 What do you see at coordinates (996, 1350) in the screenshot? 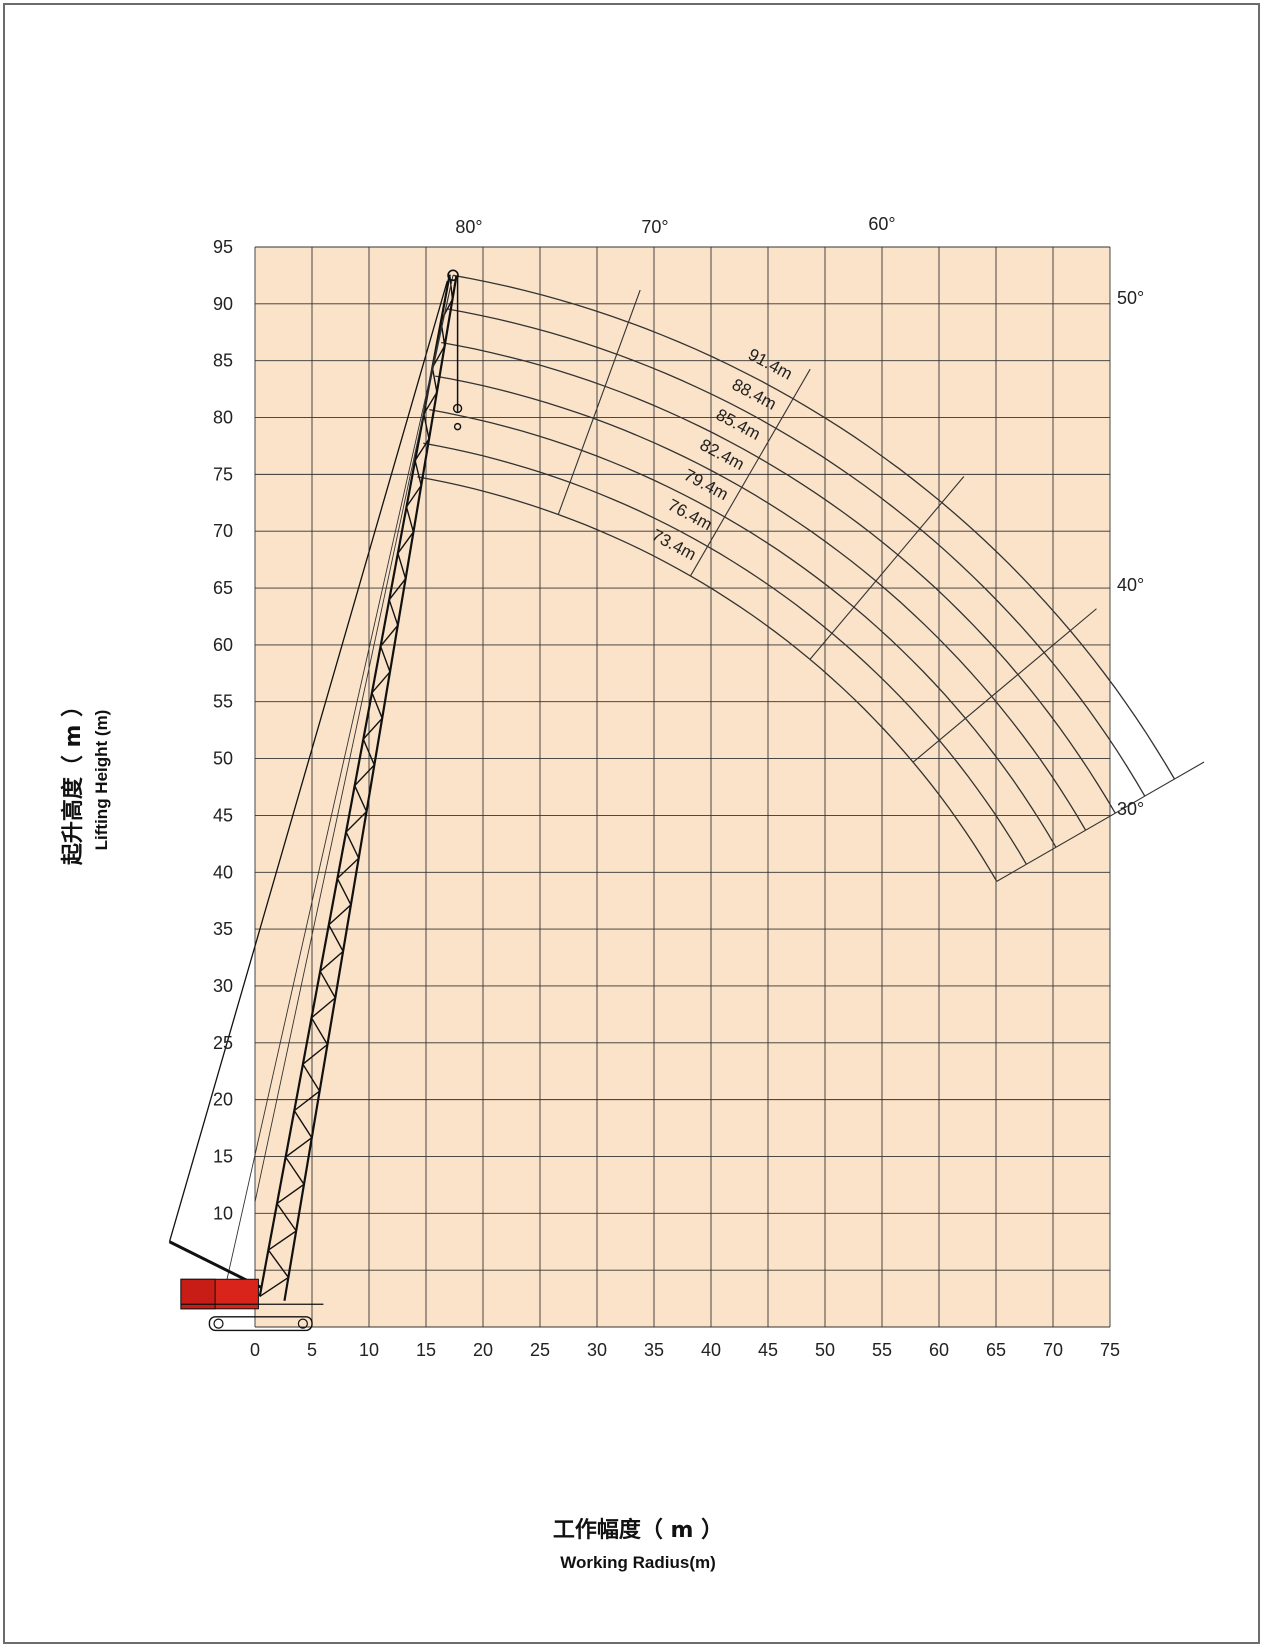
I see `x-tick-65: 65` at bounding box center [996, 1350].